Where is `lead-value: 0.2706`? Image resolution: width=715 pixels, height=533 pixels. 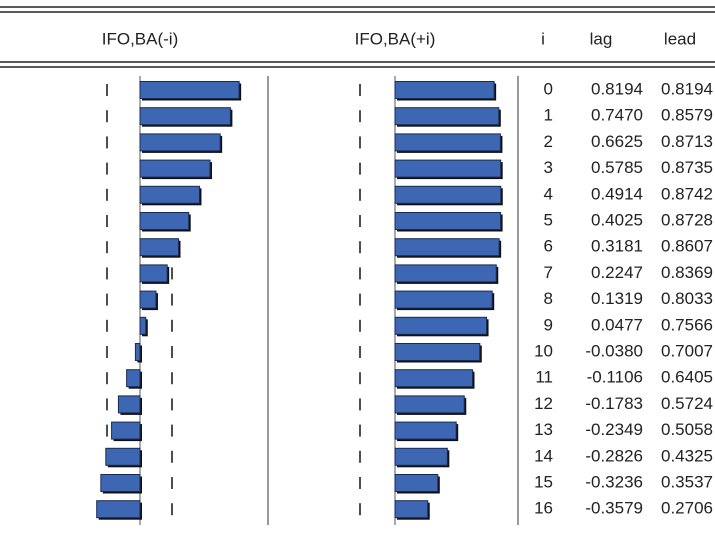
lead-value: 0.2706 is located at coordinates (687, 508).